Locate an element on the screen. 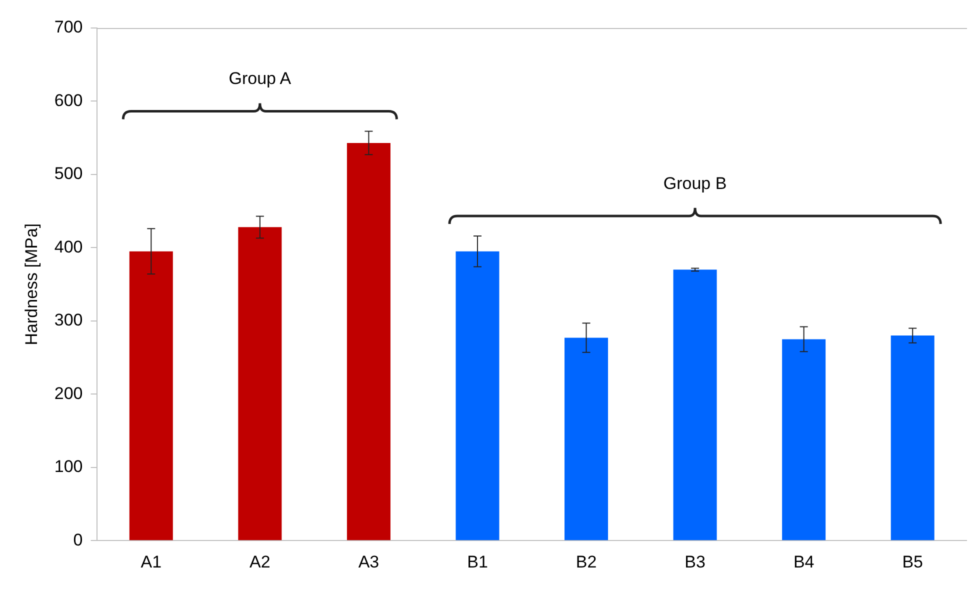 The width and height of the screenshot is (975, 593). y-axis-title: Hardness [MPa] is located at coordinates (31, 284).